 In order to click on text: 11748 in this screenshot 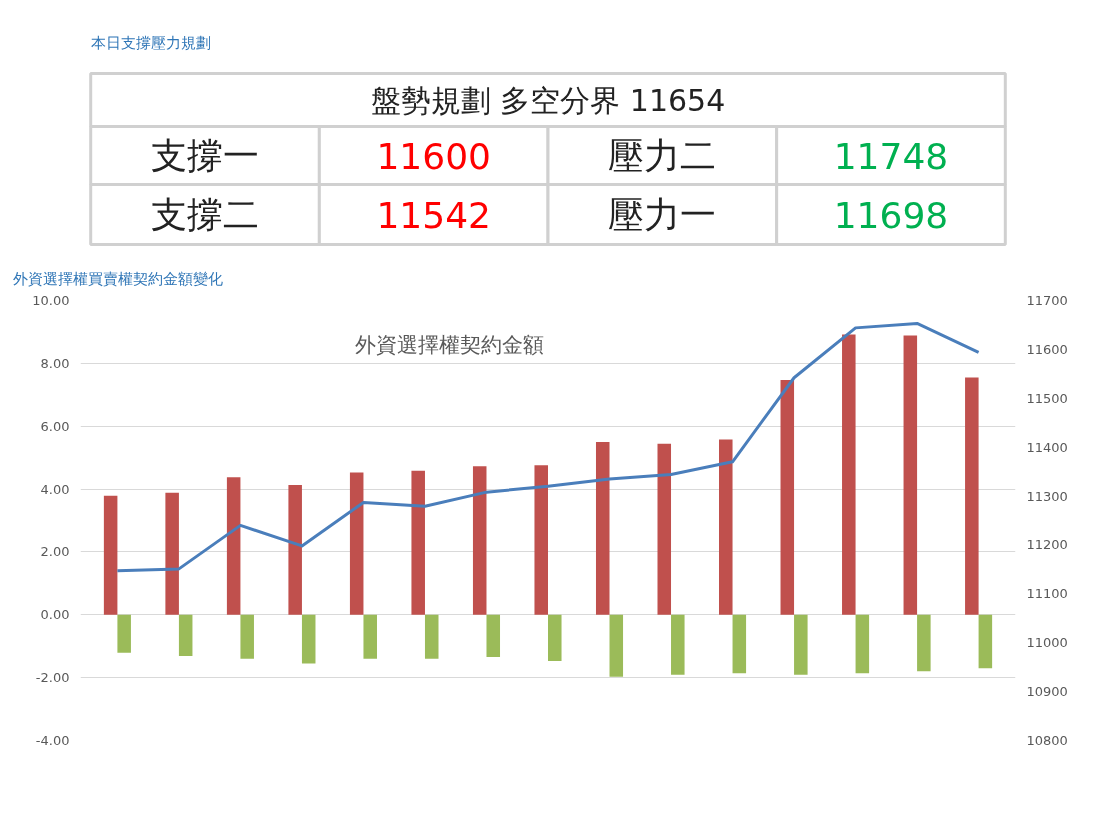, I will do `click(891, 156)`.